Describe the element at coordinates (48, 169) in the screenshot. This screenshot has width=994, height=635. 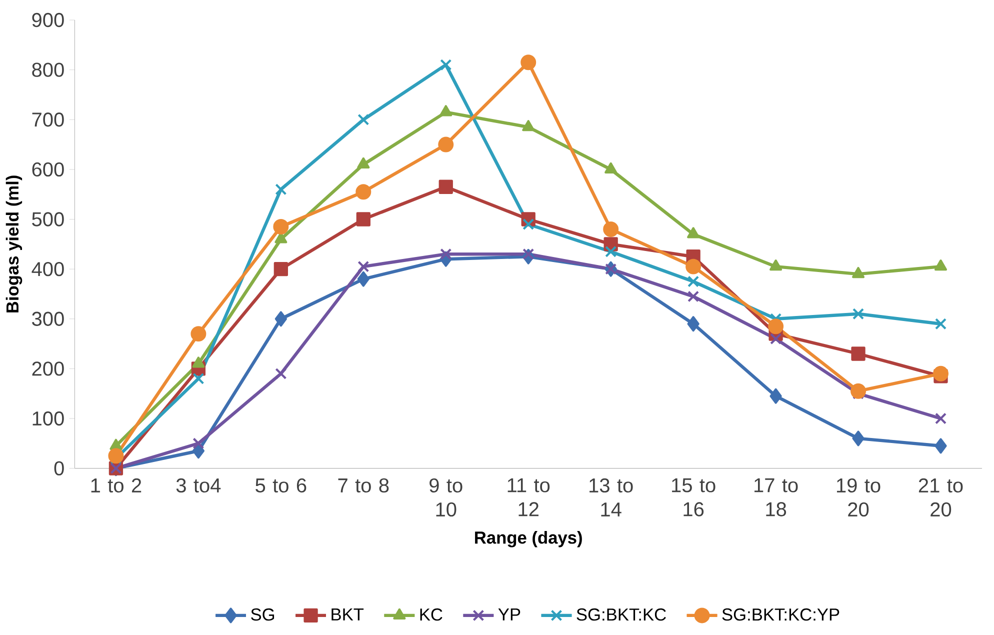
I see `y-tick-label: 600` at that location.